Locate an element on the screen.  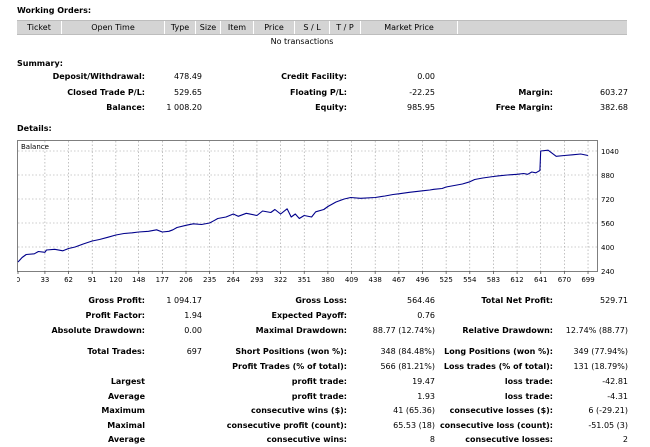
details-title: Details: is located at coordinates (34, 128).